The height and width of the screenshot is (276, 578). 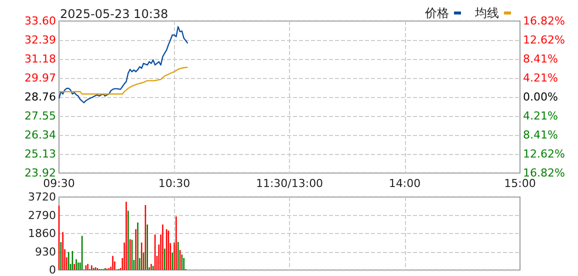 What do you see at coordinates (40, 40) in the screenshot?
I see `y-tick-label: 32.39` at bounding box center [40, 40].